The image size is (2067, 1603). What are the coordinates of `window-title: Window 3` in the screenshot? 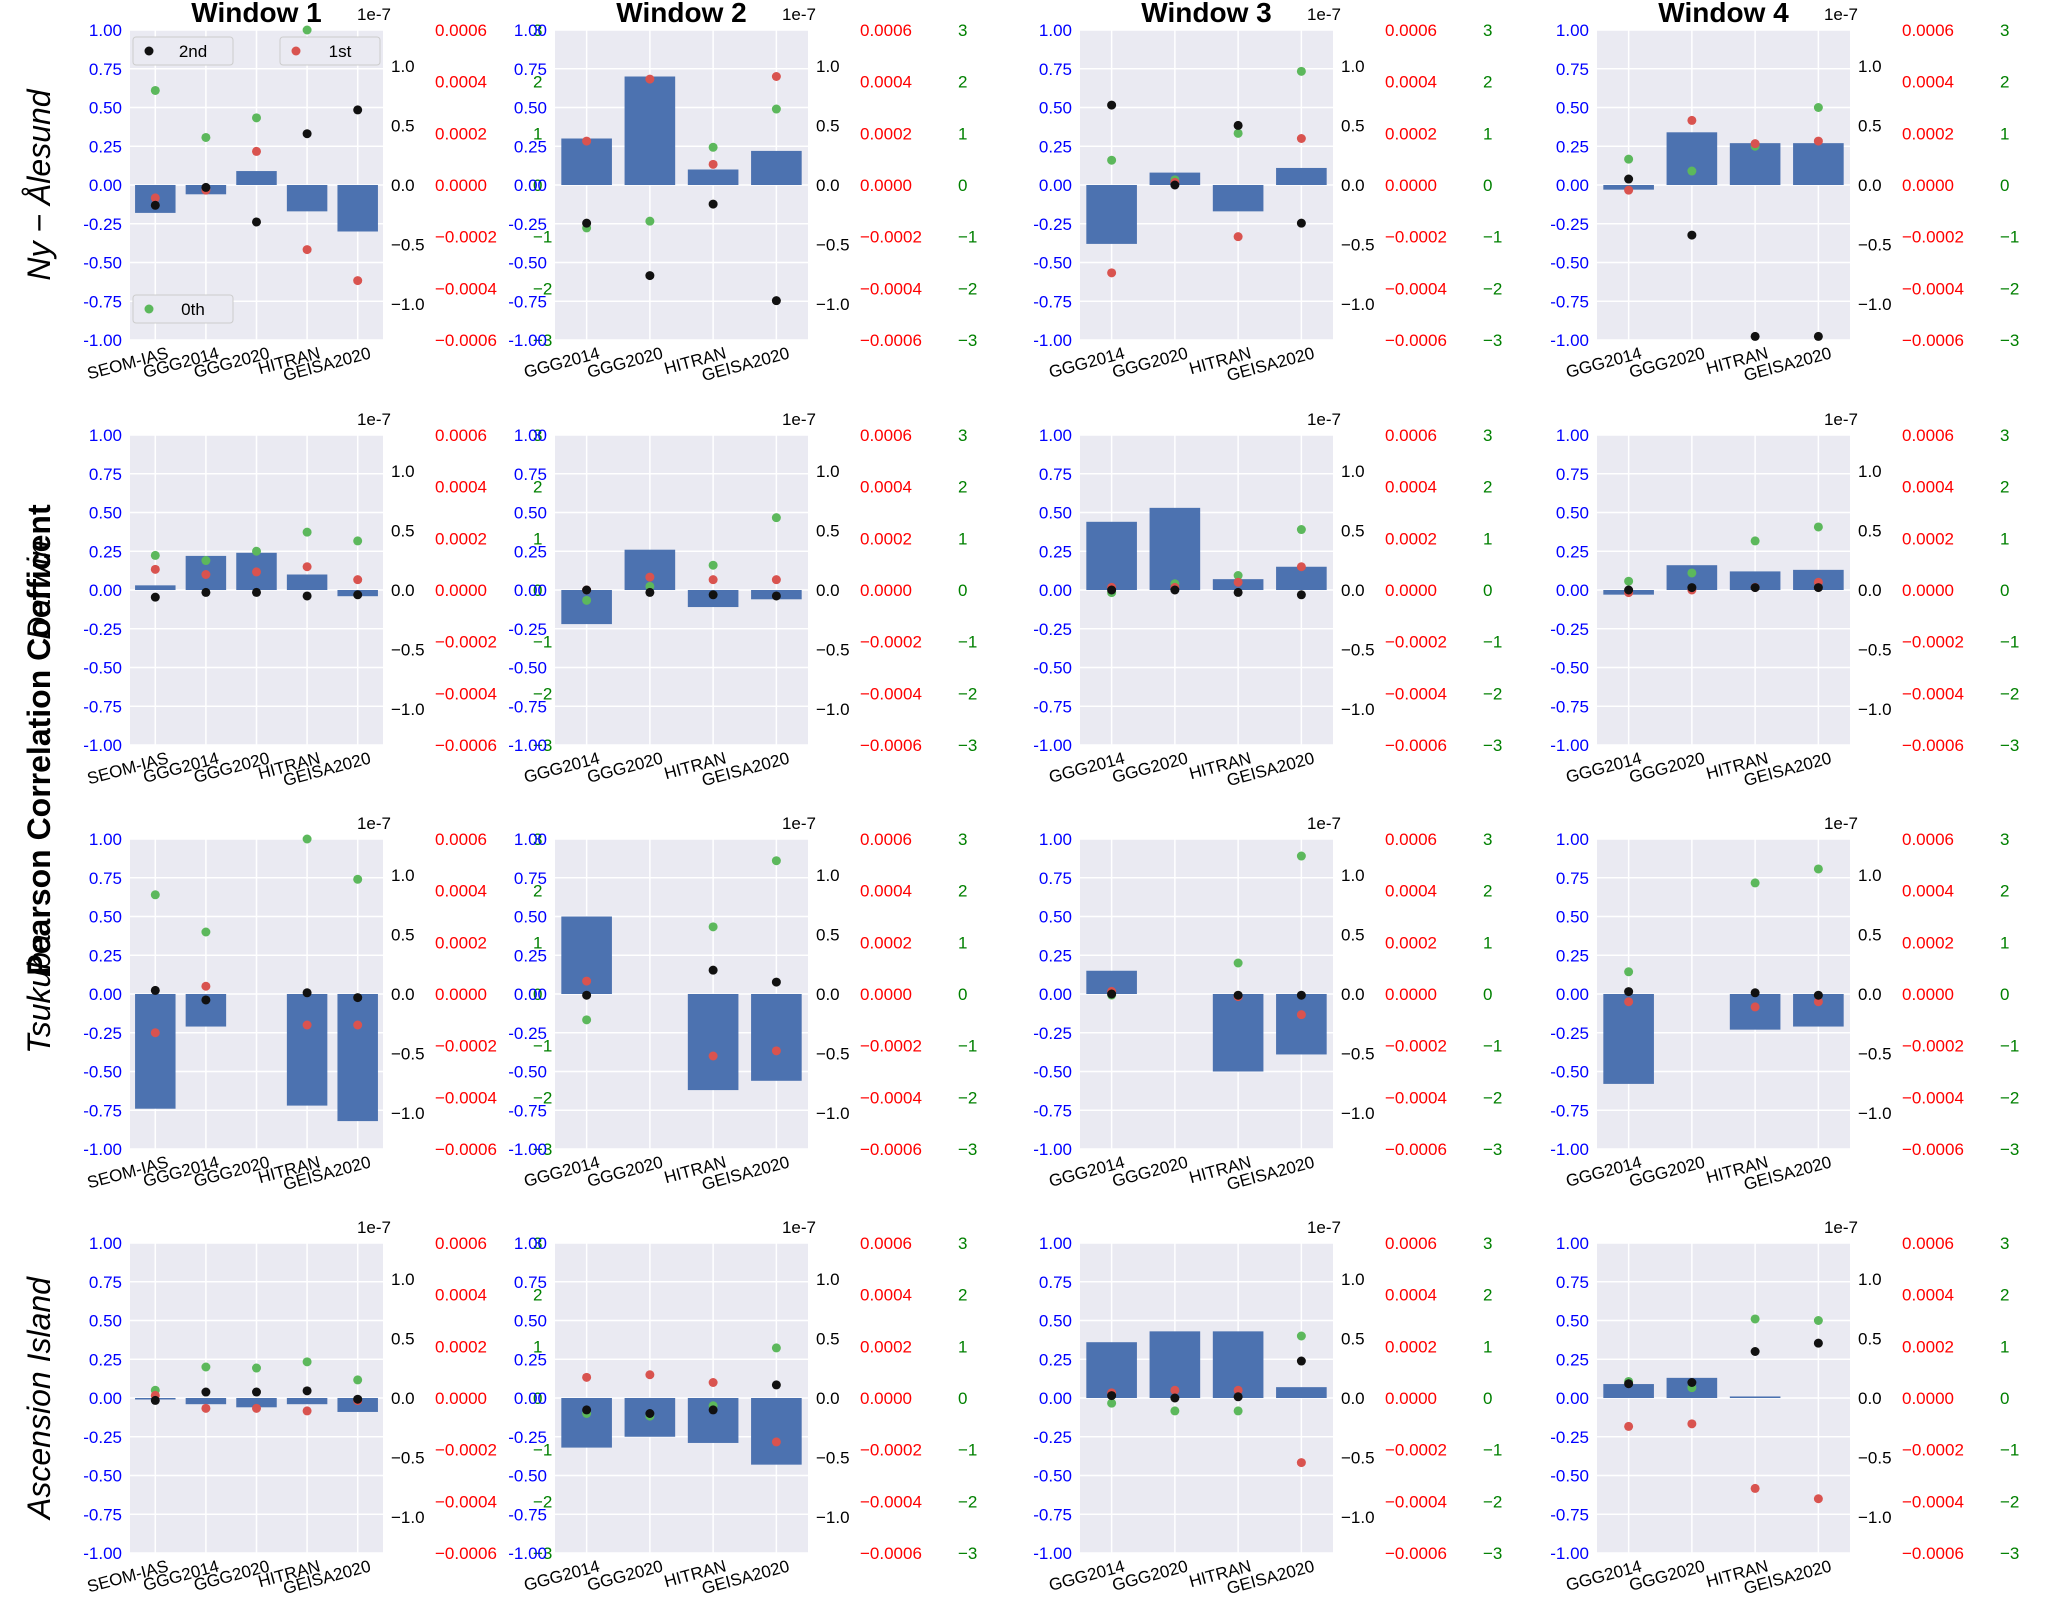 It's located at (1206, 14).